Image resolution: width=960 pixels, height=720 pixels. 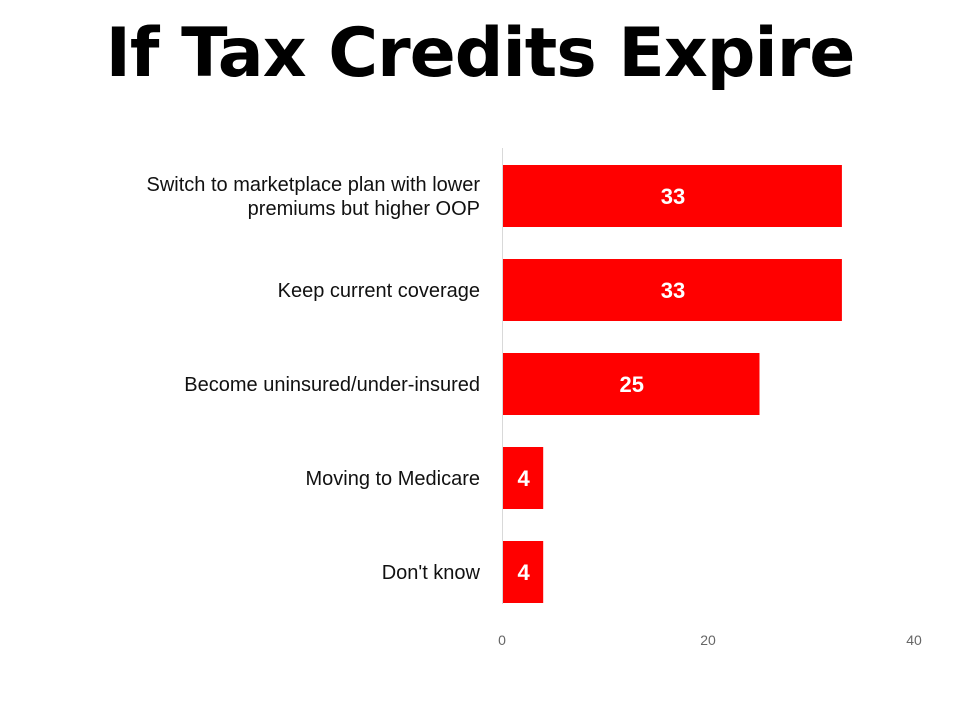 I want to click on x-tick-label-1: 20, so click(x=708, y=640).